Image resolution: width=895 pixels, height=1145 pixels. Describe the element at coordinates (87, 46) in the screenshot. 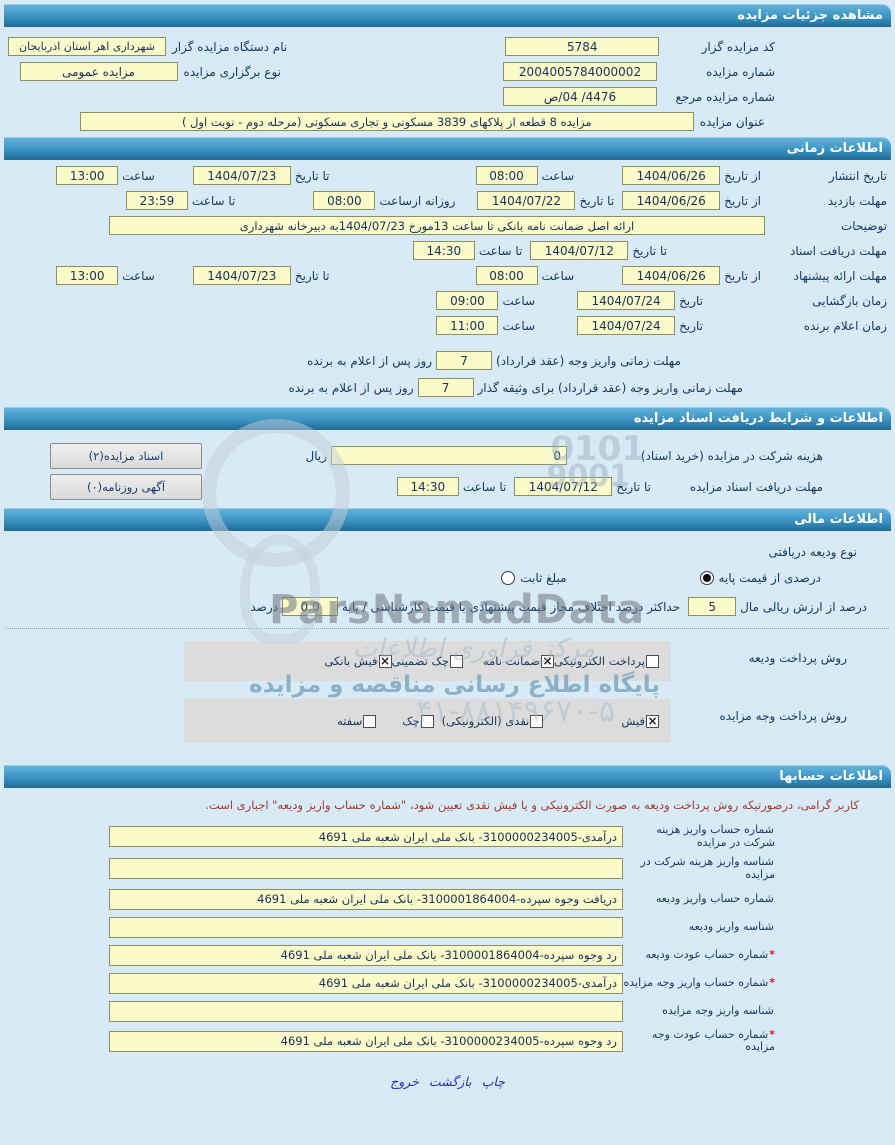

I see `org-name-field: شهرداری اهر استان اذربایجان` at that location.